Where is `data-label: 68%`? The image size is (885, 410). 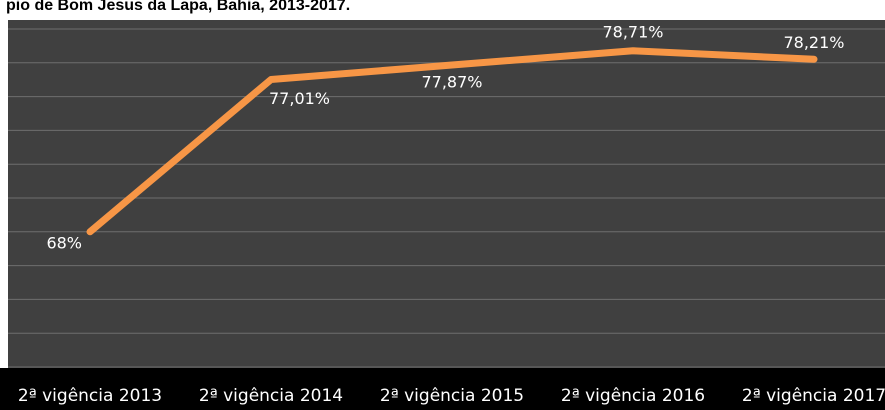 data-label: 68% is located at coordinates (64, 242).